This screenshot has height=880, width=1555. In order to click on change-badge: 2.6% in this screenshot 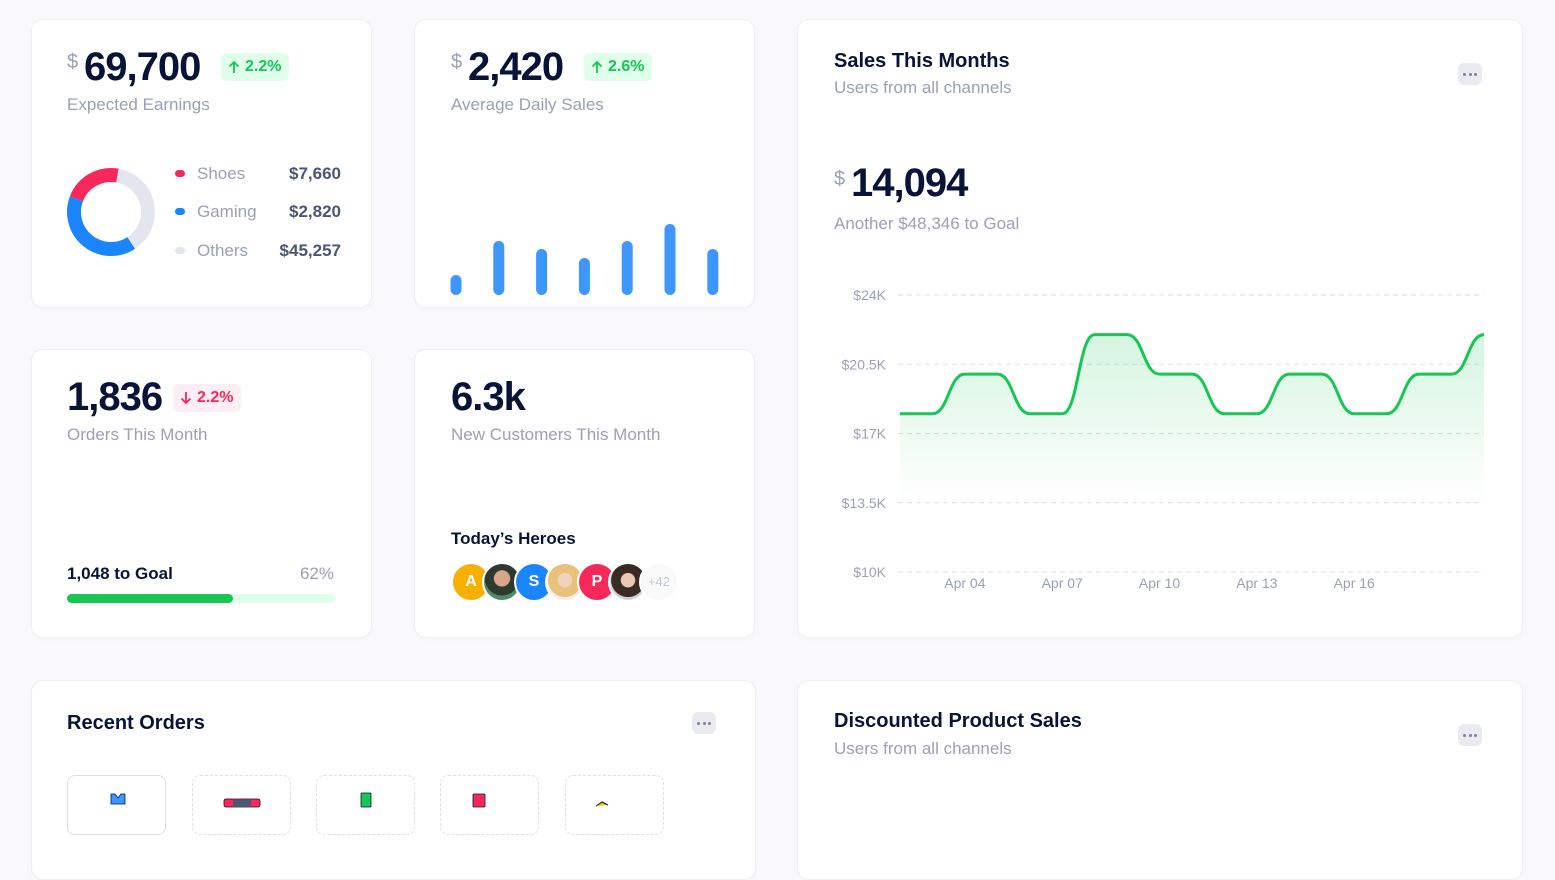, I will do `click(618, 67)`.